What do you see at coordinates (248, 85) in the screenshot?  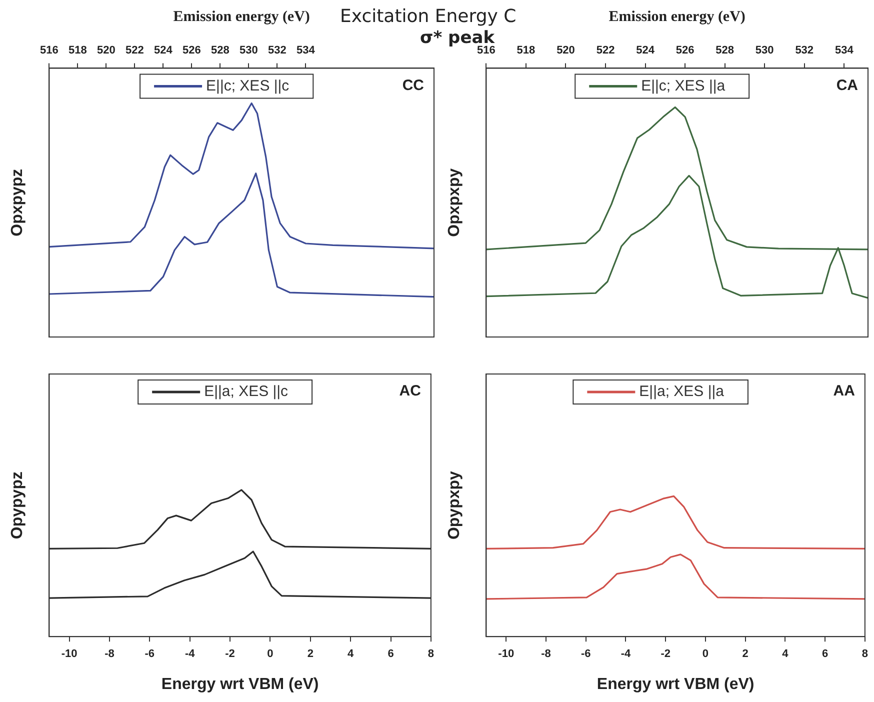 I see `legend-label: E||c; XES ||c` at bounding box center [248, 85].